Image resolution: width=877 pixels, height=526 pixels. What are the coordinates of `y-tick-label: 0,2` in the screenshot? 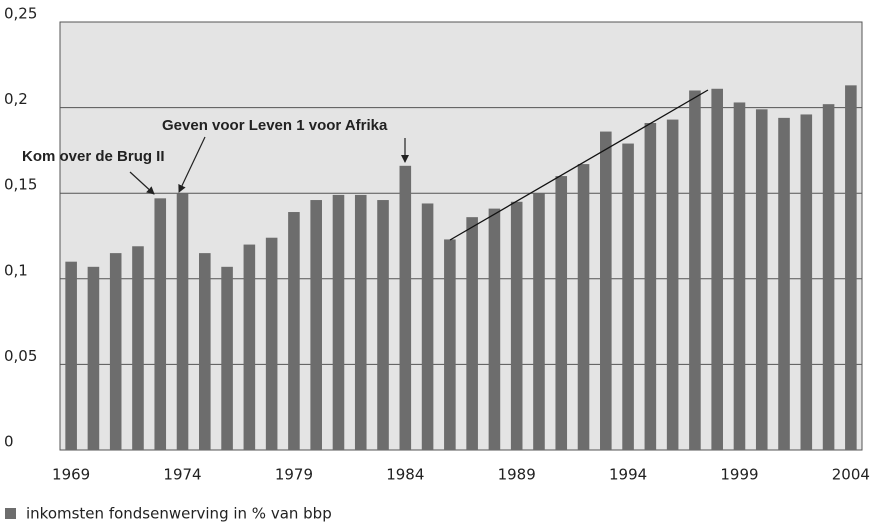 It's located at (16, 99).